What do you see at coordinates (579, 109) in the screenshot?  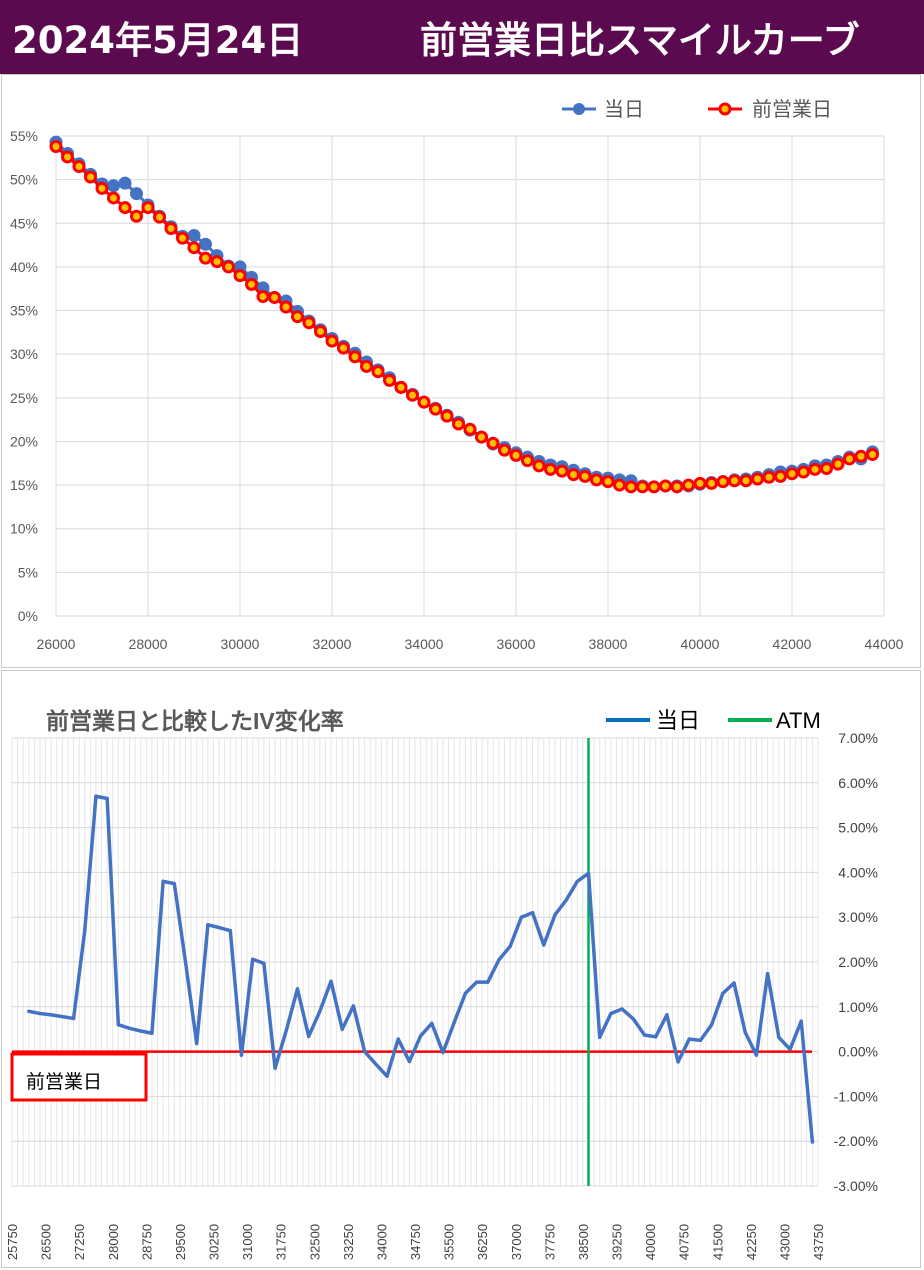 I see `legend-marker-today` at bounding box center [579, 109].